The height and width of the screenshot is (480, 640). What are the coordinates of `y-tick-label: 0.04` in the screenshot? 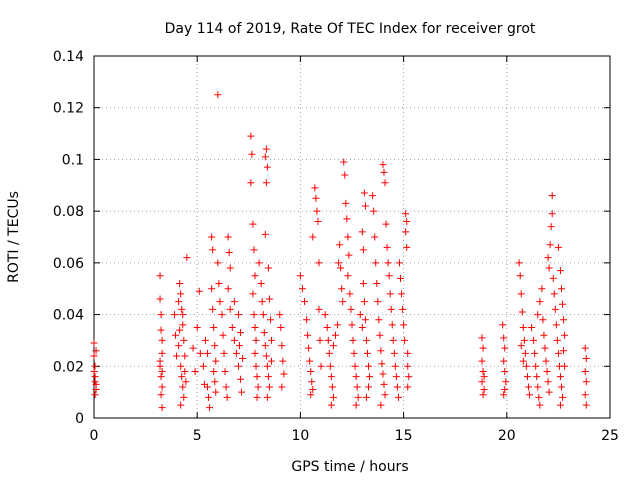 It's located at (68, 316).